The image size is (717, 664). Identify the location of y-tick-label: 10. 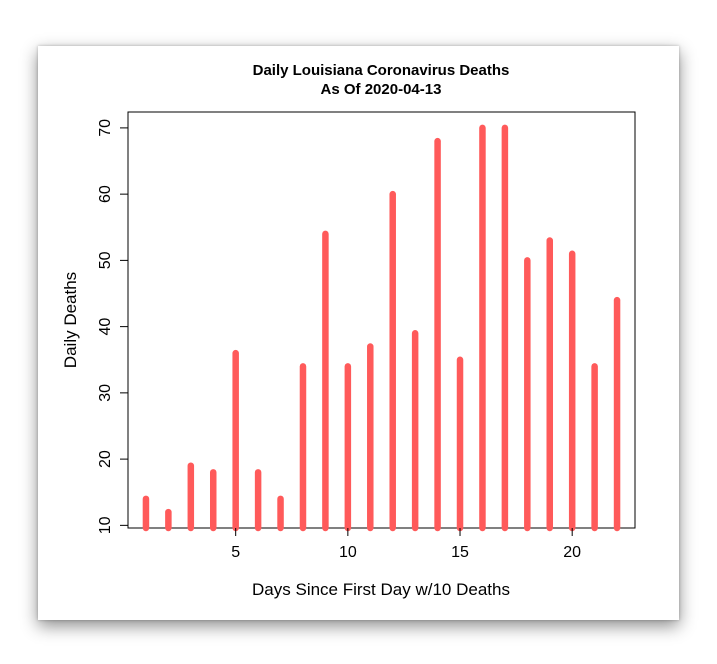
(105, 525).